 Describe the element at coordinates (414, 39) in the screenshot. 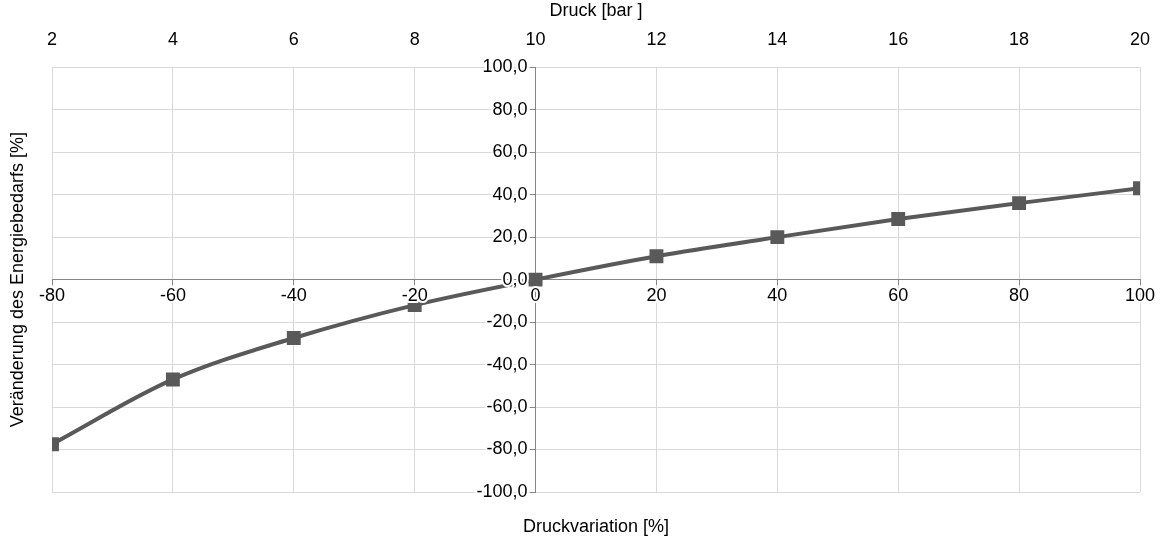

I see `x2-tick-label: 8` at that location.